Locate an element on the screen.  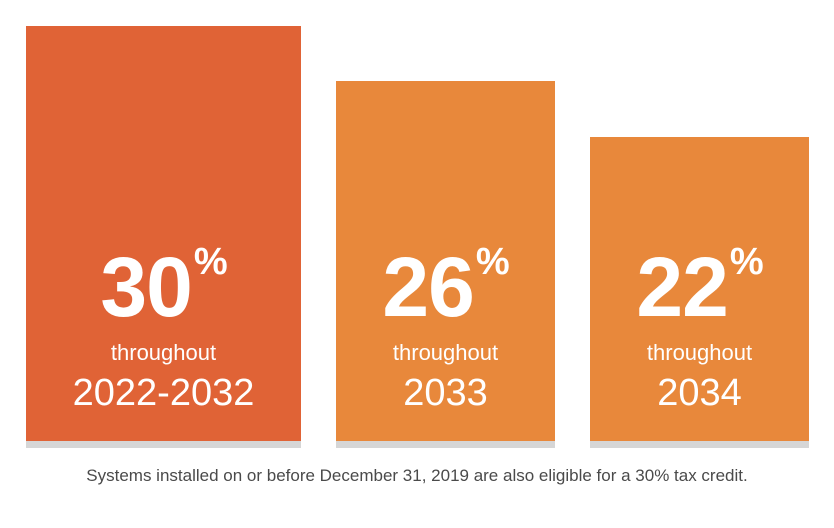
bar-value-number: 26 is located at coordinates (428, 287).